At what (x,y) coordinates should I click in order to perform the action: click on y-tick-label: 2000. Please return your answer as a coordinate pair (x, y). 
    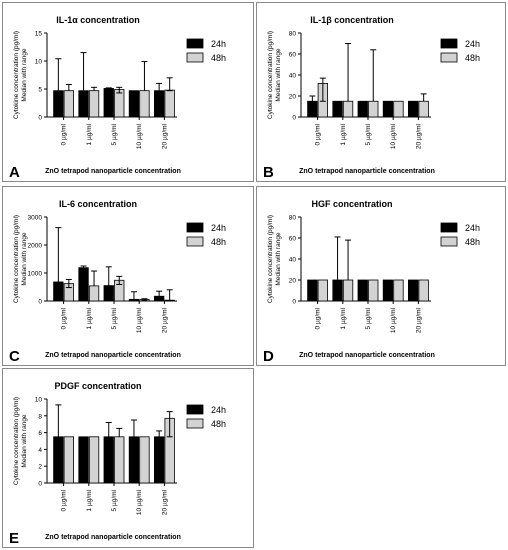
    Looking at the image, I should click on (35, 246).